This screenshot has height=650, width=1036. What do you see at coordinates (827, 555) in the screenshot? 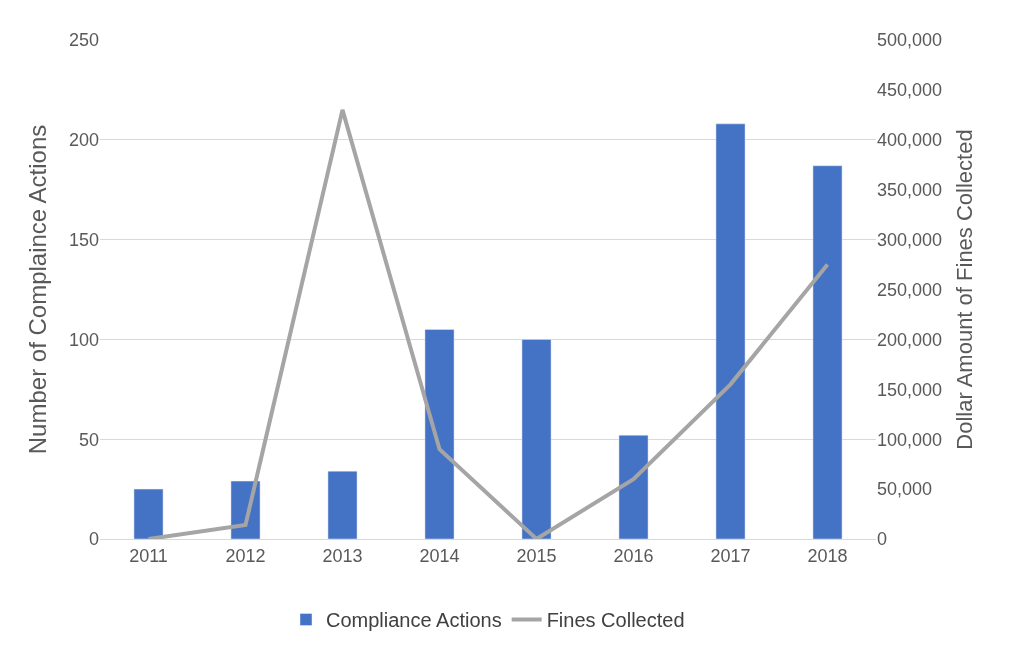
I see `x-tick-label: 2018` at bounding box center [827, 555].